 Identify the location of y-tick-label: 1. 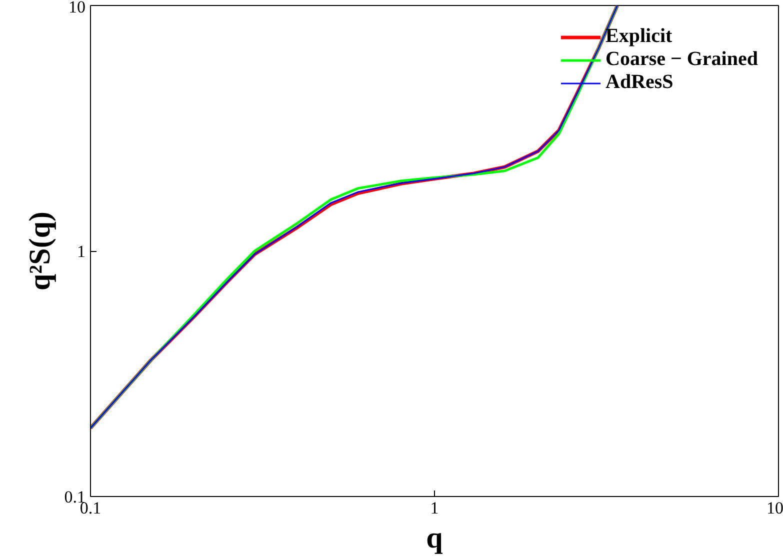
(81, 251).